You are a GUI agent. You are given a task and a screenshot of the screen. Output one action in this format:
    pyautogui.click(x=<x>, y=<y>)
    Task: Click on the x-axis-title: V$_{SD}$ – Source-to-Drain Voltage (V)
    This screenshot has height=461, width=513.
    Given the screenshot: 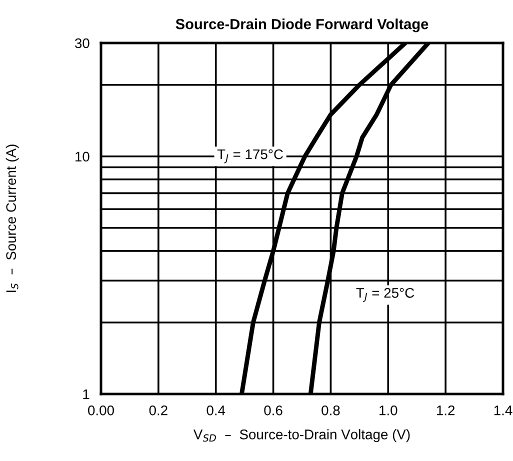 What is the action you would take?
    pyautogui.click(x=301, y=435)
    